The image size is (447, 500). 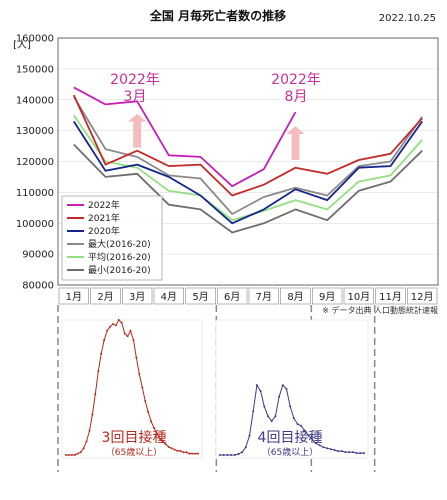 I want to click on annotation-august-year: 2022年, so click(x=296, y=80).